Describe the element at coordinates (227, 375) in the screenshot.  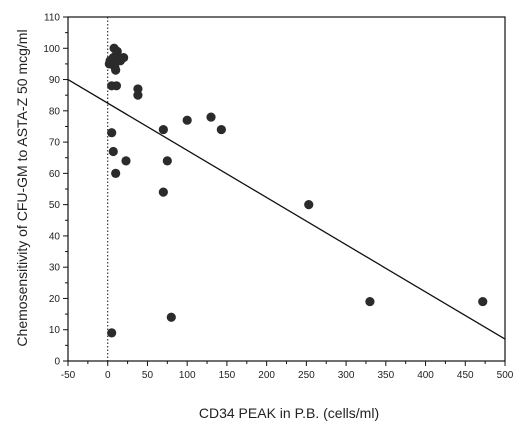
I see `x-tick-label: 150` at that location.